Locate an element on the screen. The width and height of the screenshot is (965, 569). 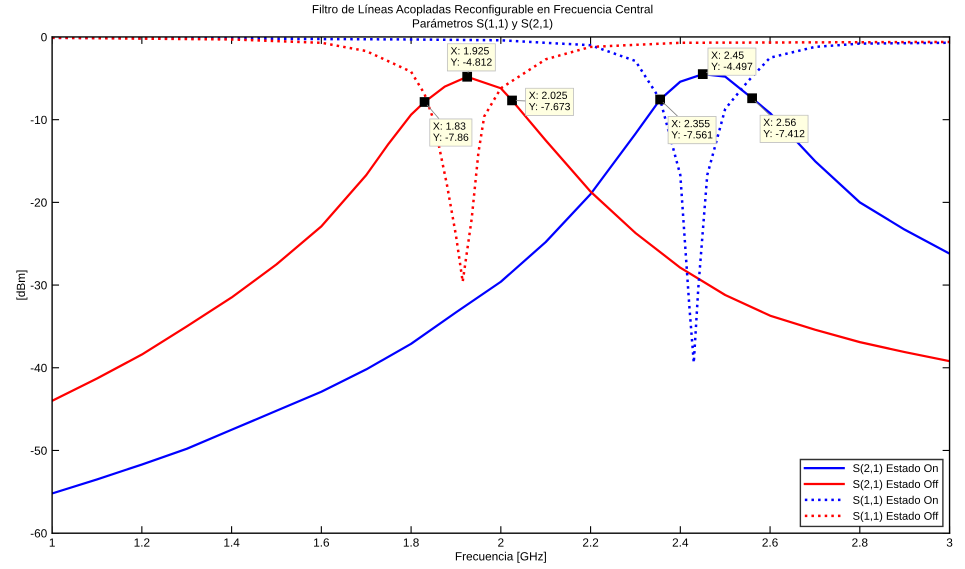
x-tick-label: 2.4 is located at coordinates (680, 542).